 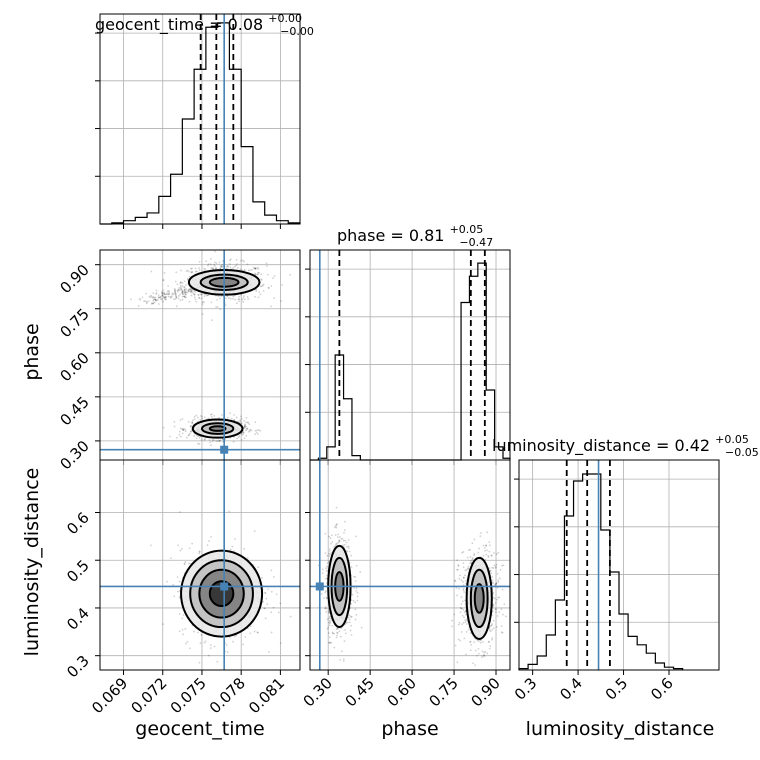 What do you see at coordinates (188, 695) in the screenshot?
I see `geocent_time-x-tick-label: 0.075` at bounding box center [188, 695].